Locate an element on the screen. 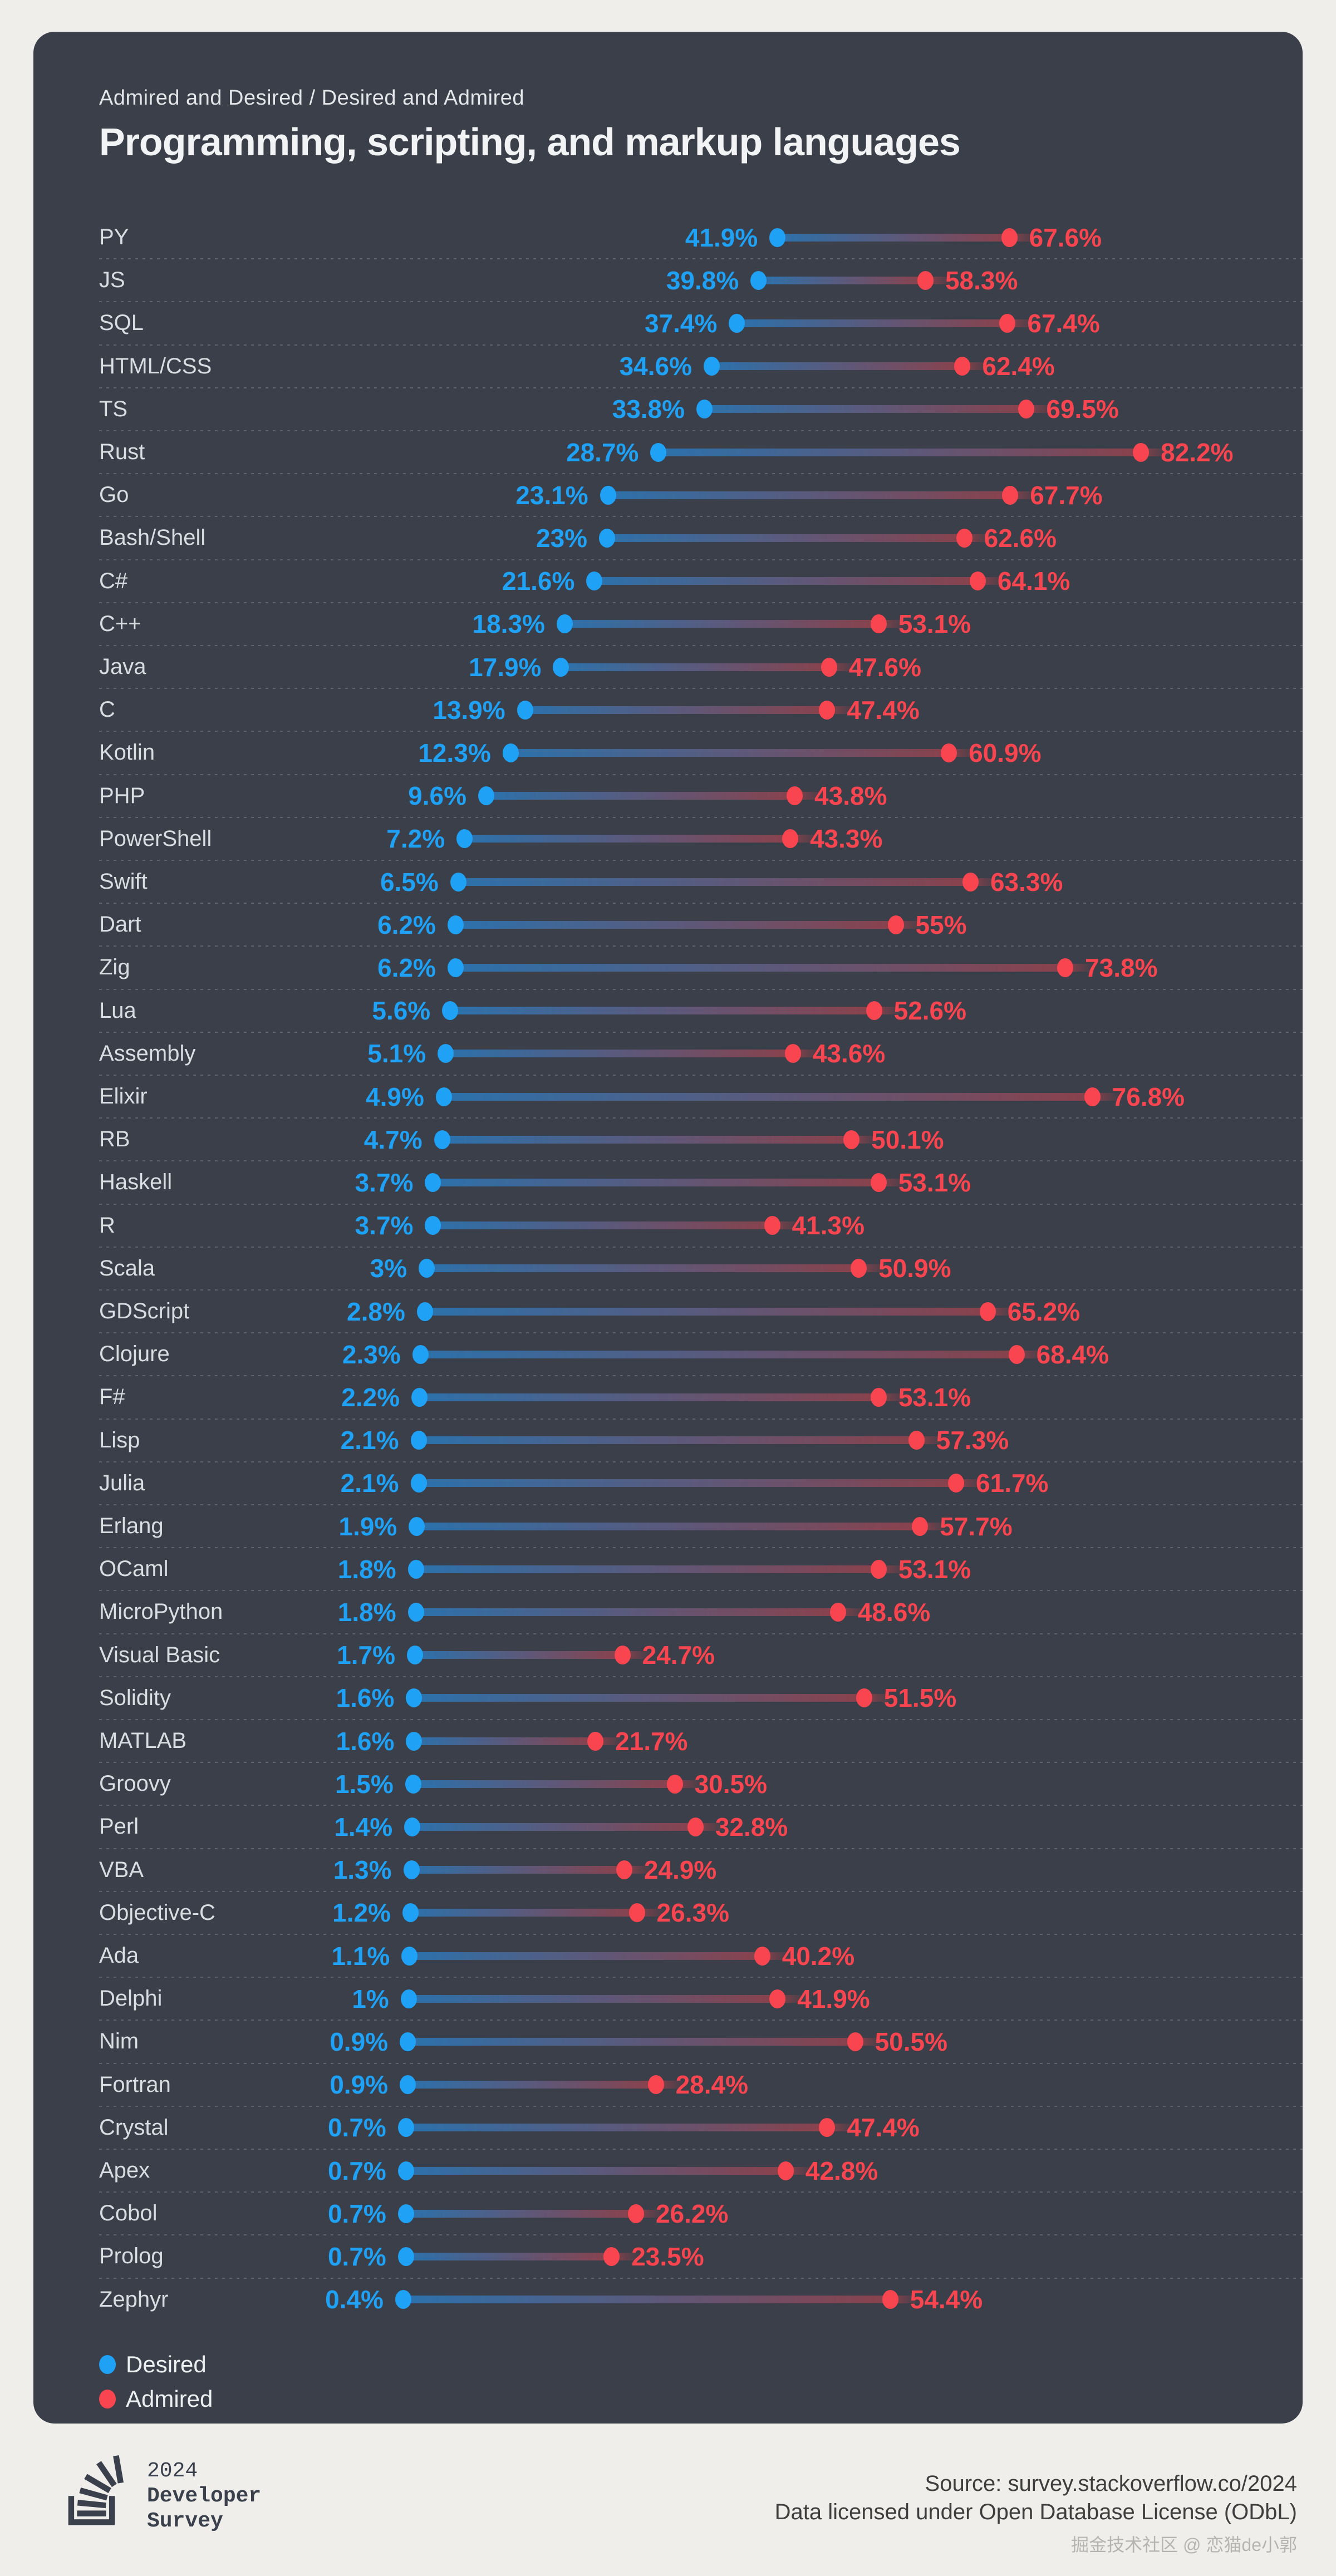 This screenshot has width=1336, height=2576. admired-value: 47.4% is located at coordinates (883, 710).